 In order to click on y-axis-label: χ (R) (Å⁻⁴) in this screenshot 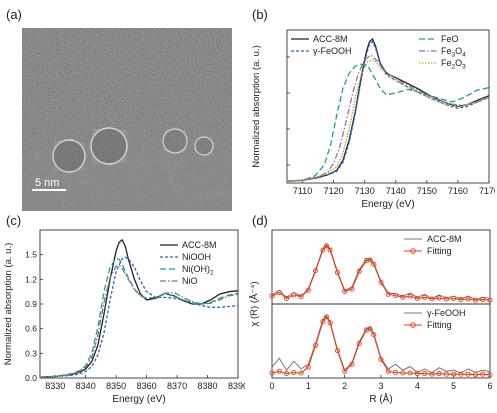, I will do `click(254, 303)`.